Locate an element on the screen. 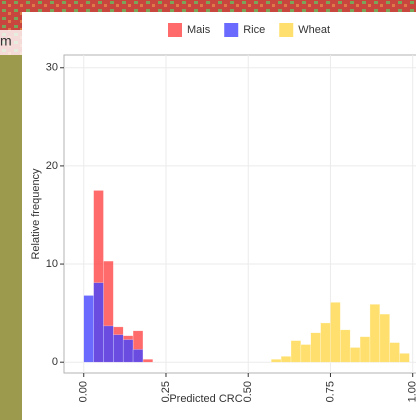 This screenshot has width=416, height=420. x-tick-label: 0.75 is located at coordinates (330, 391).